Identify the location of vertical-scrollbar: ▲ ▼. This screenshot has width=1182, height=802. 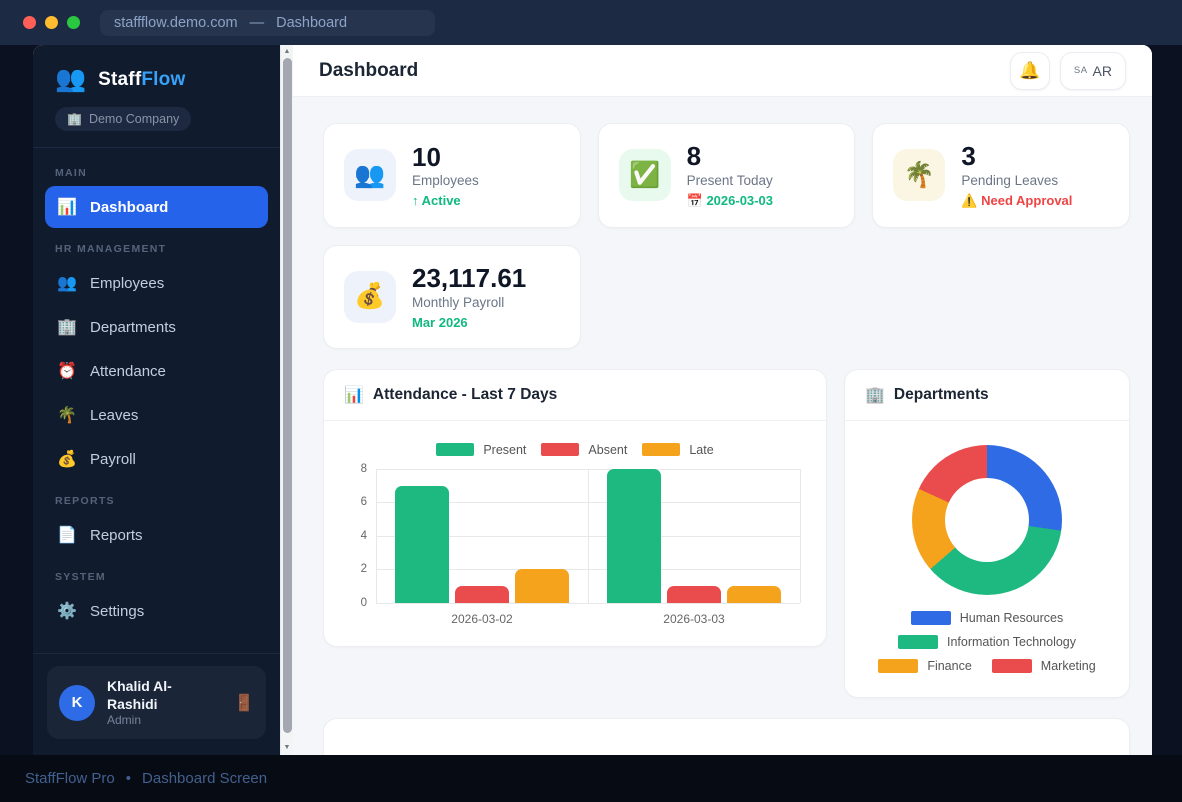
(286, 400).